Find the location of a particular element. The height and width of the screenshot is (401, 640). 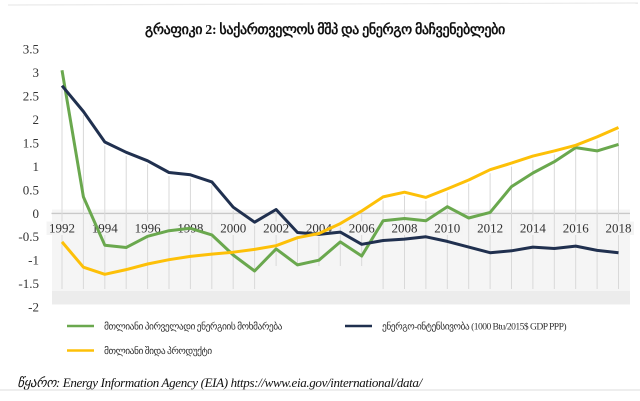

svg-text: 2006 is located at coordinates (362, 228).